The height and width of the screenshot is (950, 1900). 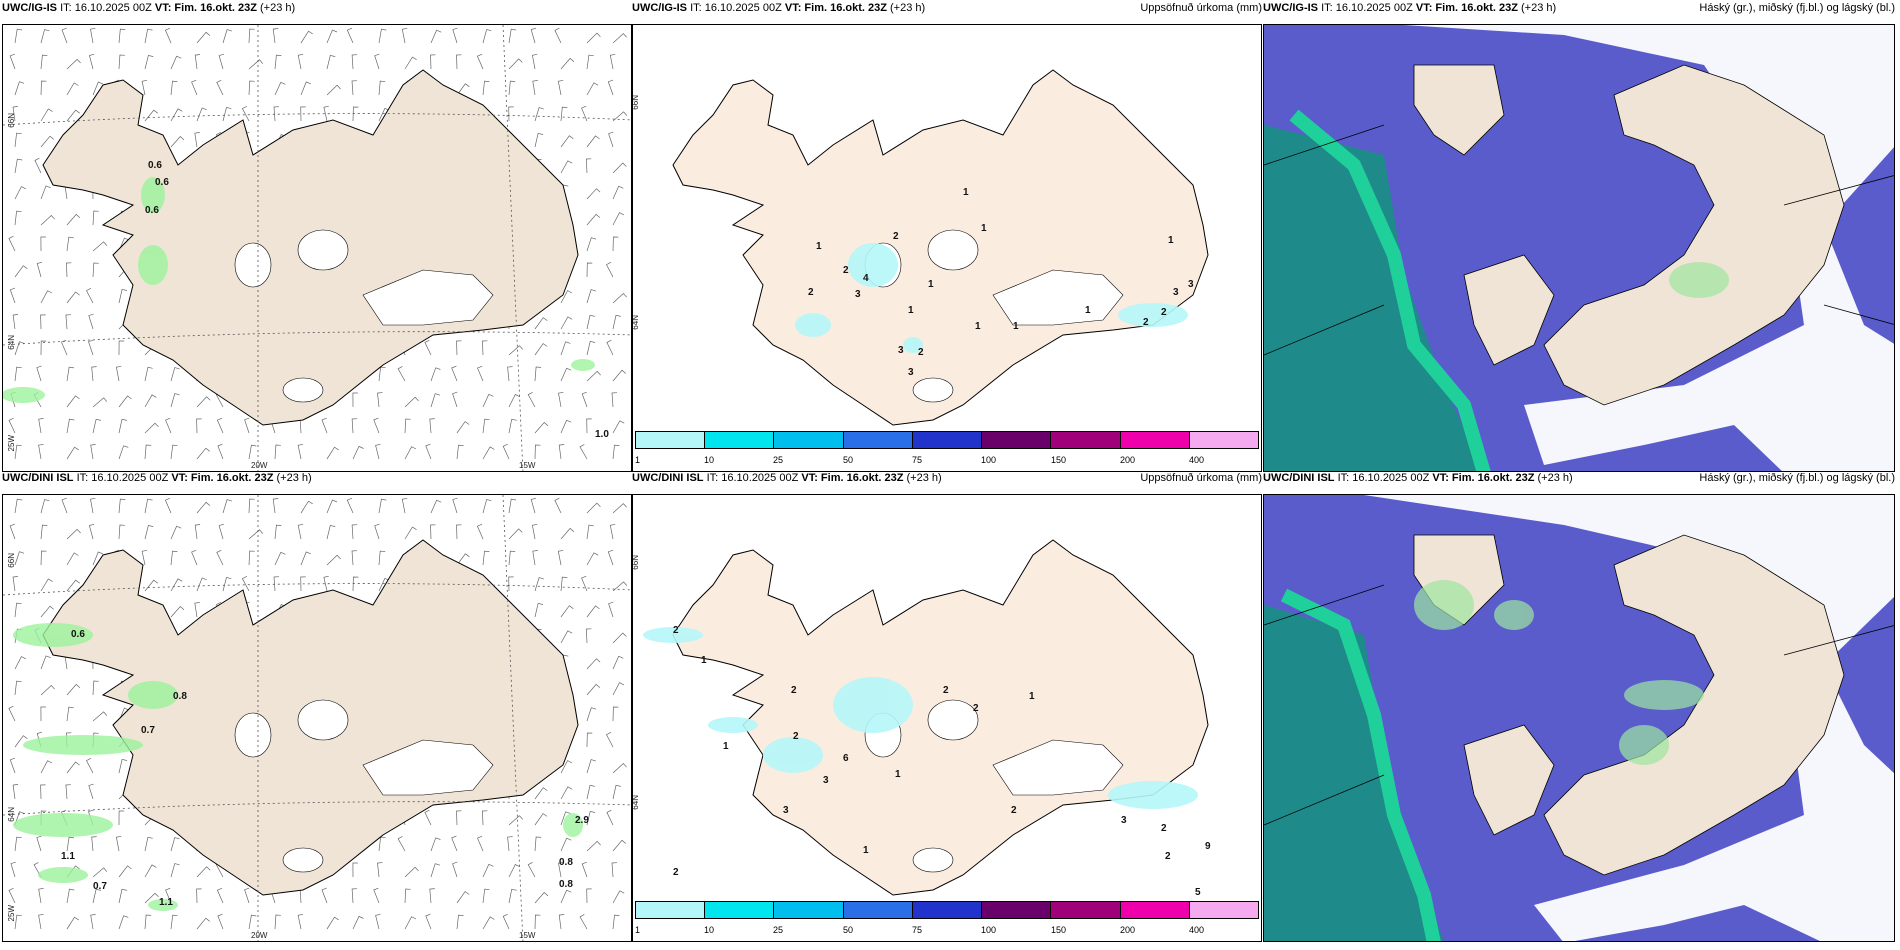 What do you see at coordinates (11, 342) in the screenshot?
I see `lat-label-64: 64N` at bounding box center [11, 342].